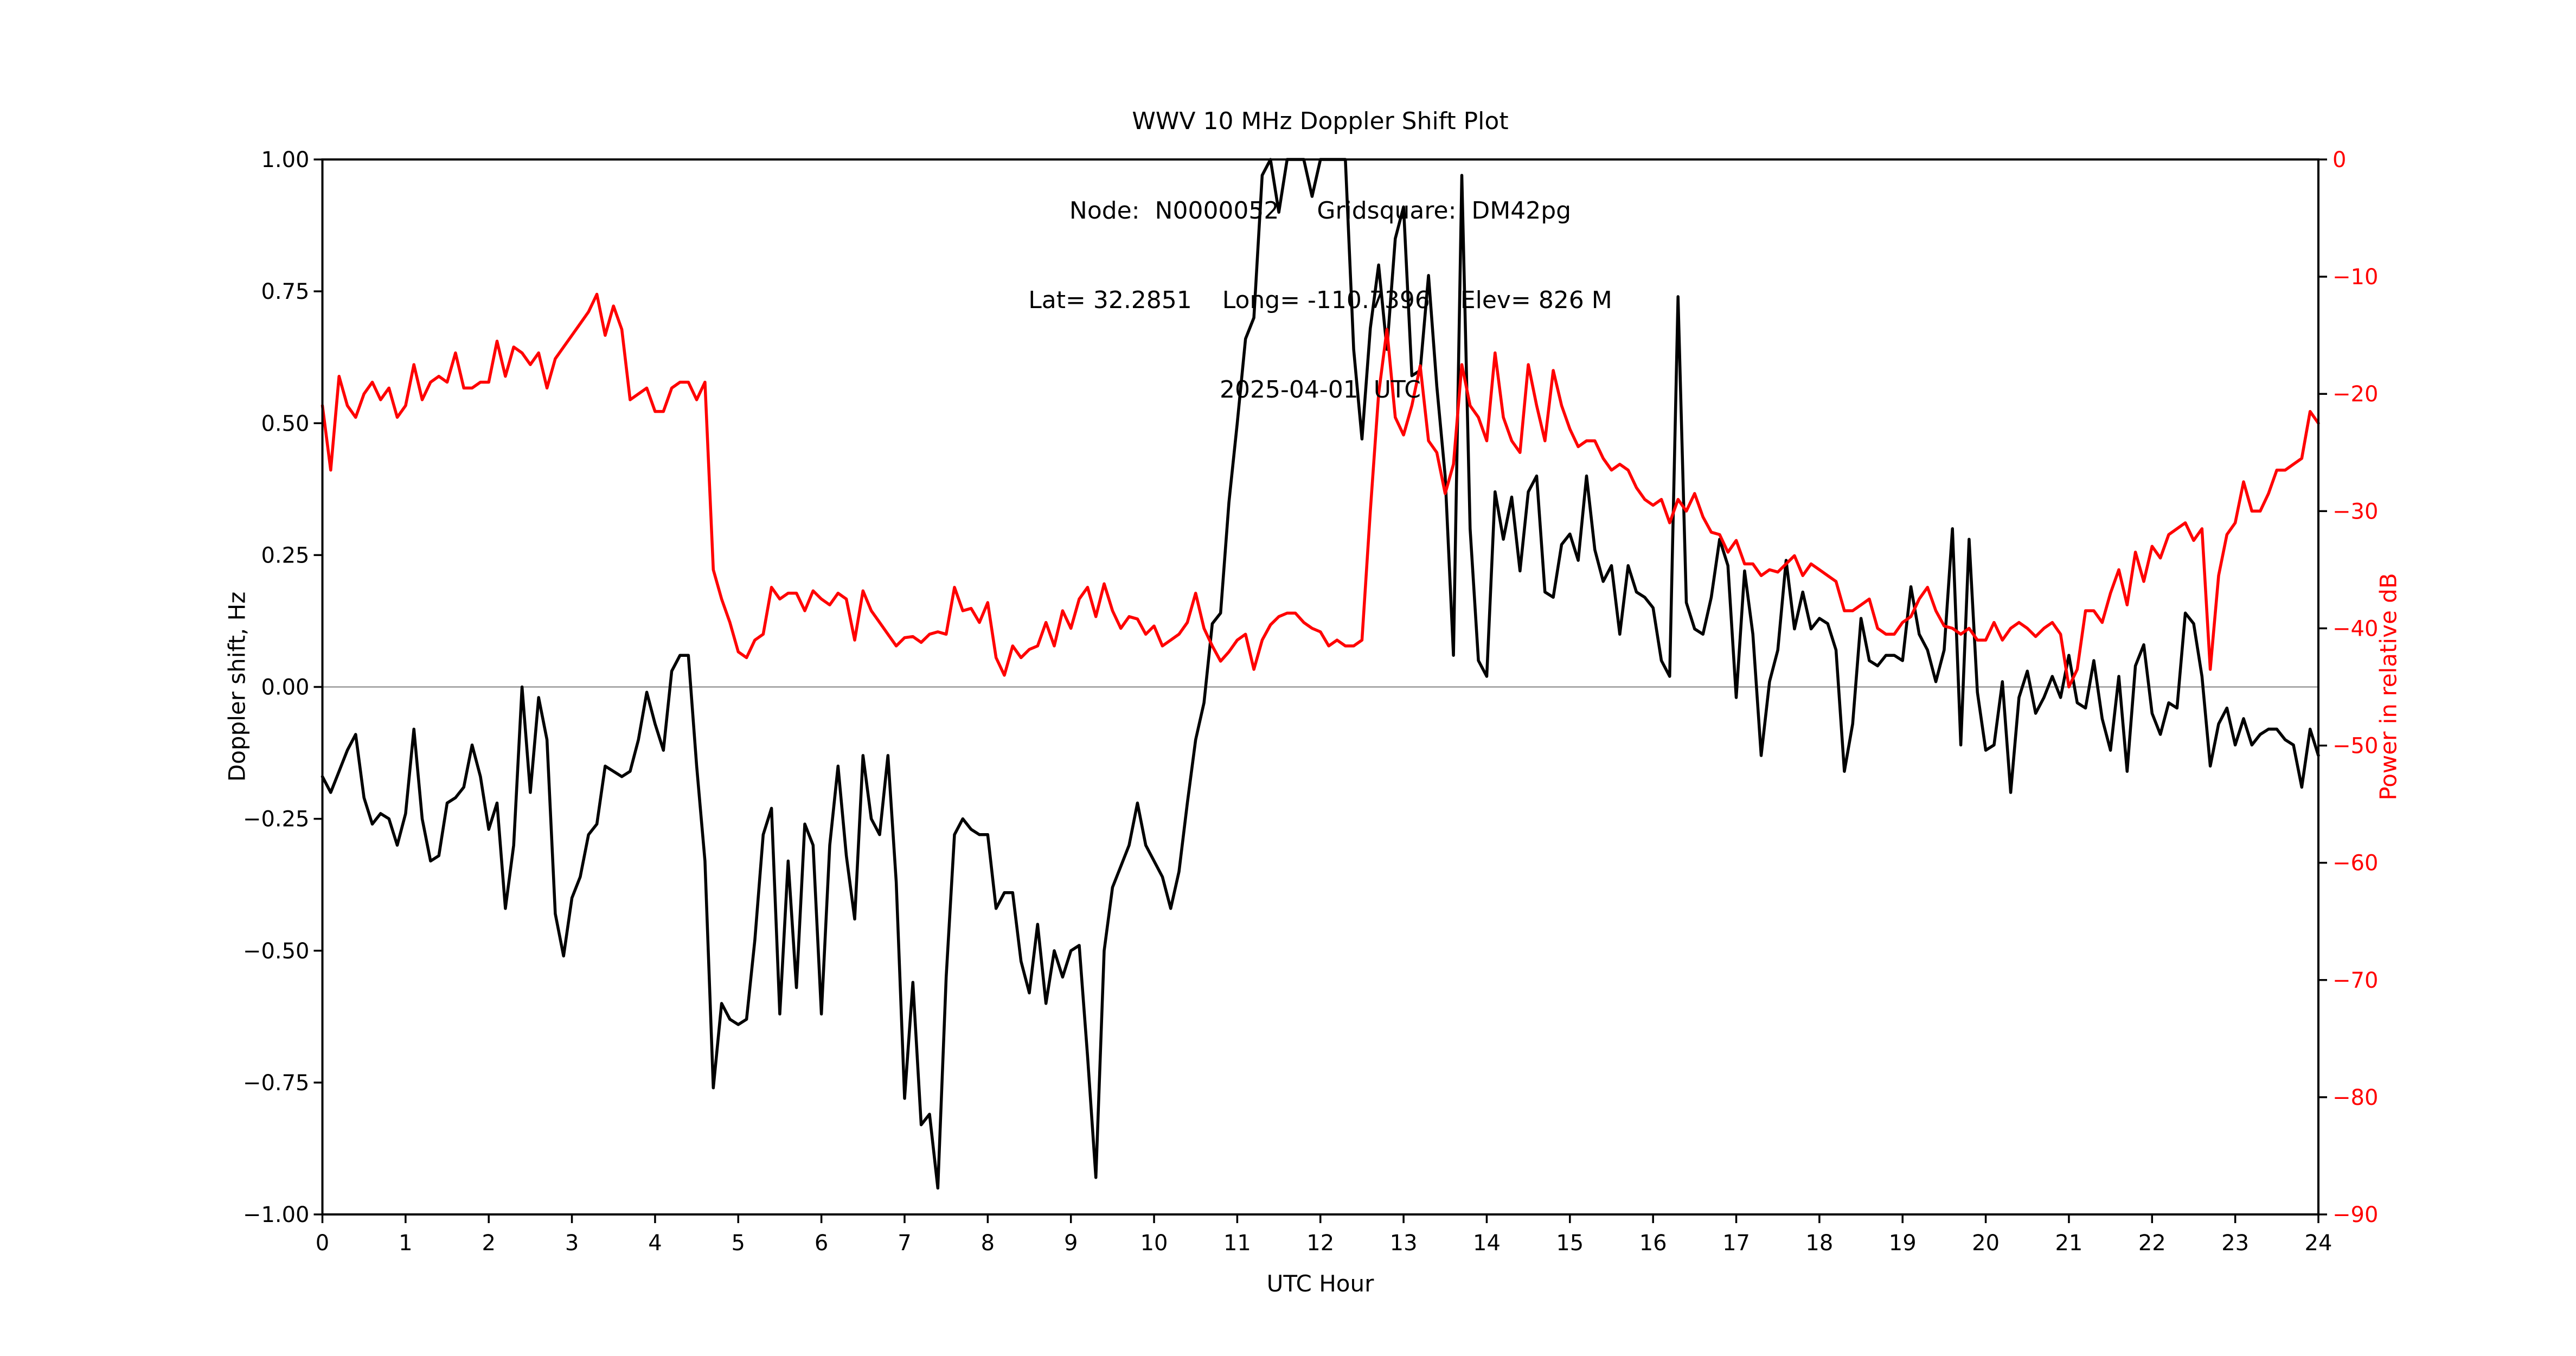 The width and height of the screenshot is (2576, 1356). Describe the element at coordinates (2319, 1243) in the screenshot. I see `x-tick-label: 24` at that location.